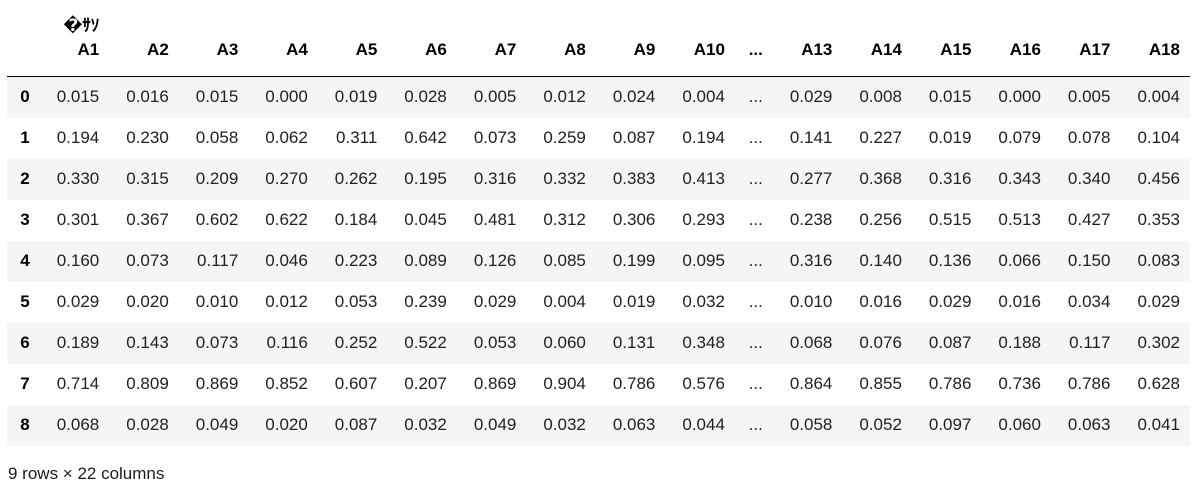 The width and height of the screenshot is (1195, 504). I want to click on cell: 0.311, so click(357, 137).